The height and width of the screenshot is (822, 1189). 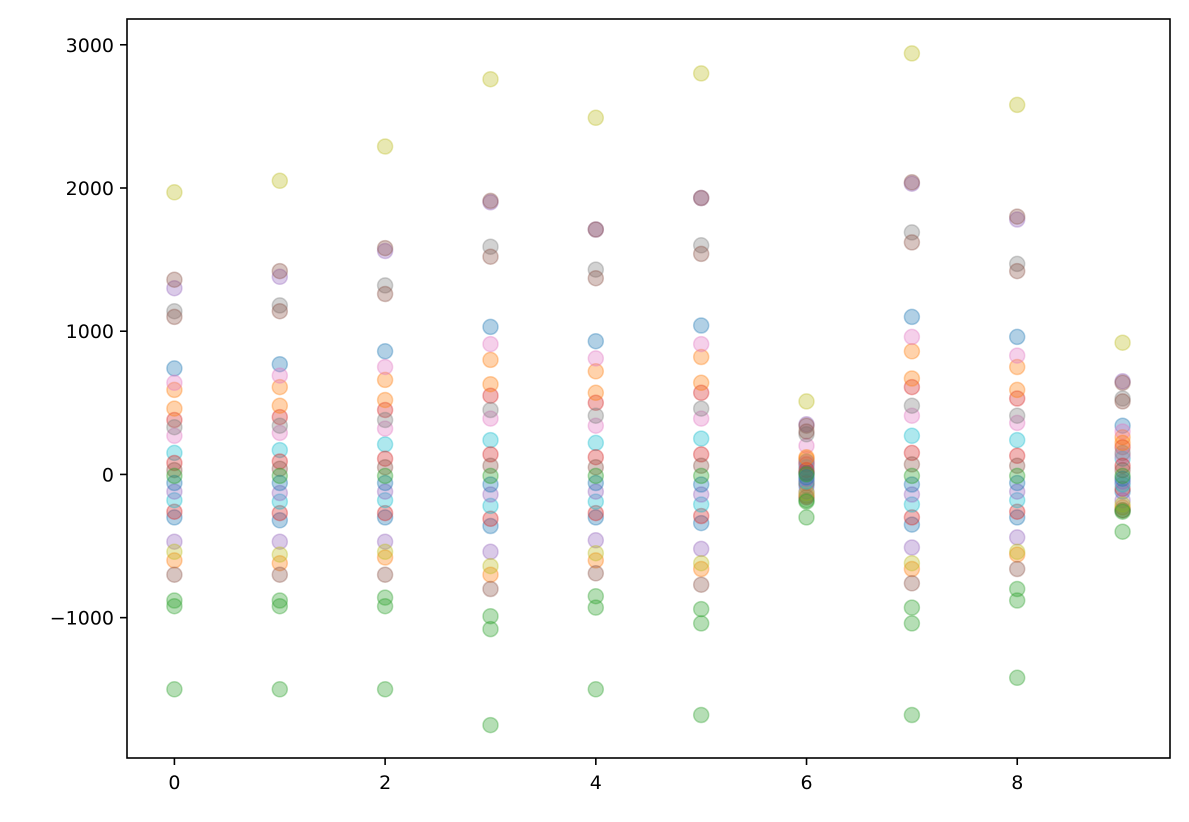 What do you see at coordinates (82, 619) in the screenshot?
I see `y-tick-label: −1000` at bounding box center [82, 619].